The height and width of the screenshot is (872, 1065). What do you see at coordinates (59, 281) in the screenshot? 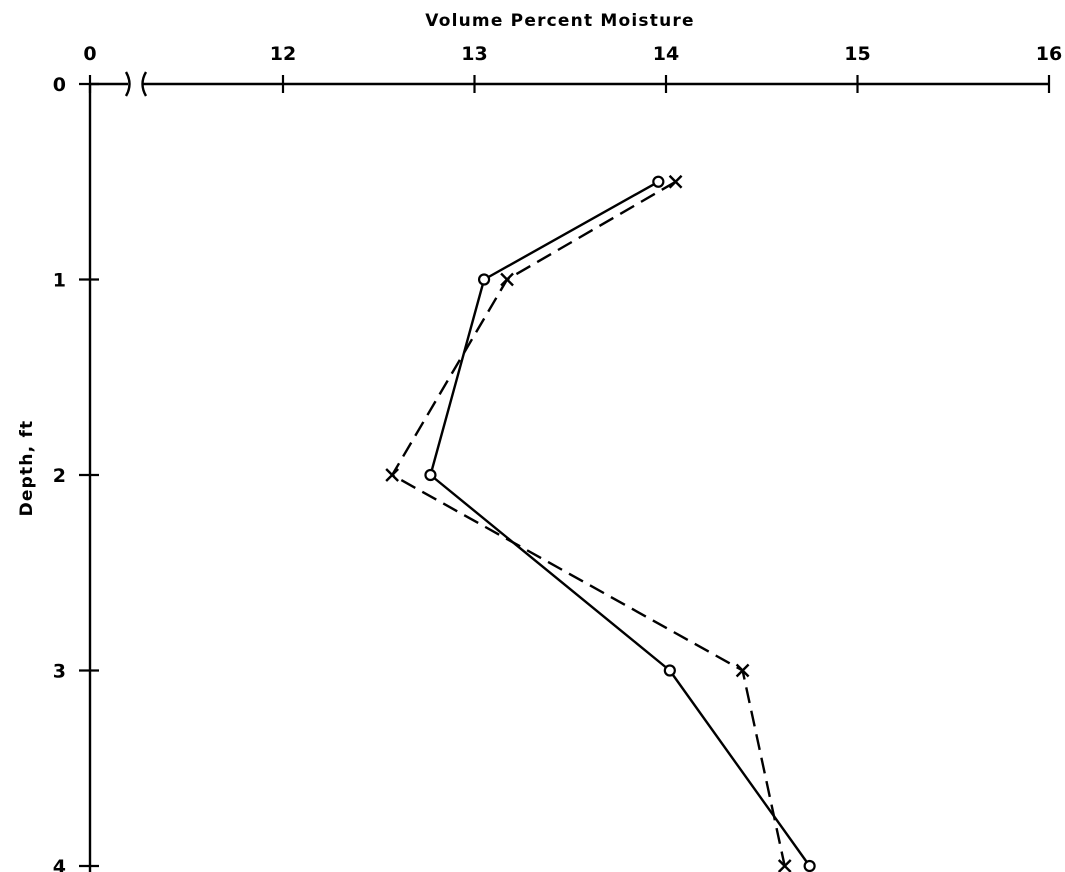
I see `y-tick-label: 1` at bounding box center [59, 281].